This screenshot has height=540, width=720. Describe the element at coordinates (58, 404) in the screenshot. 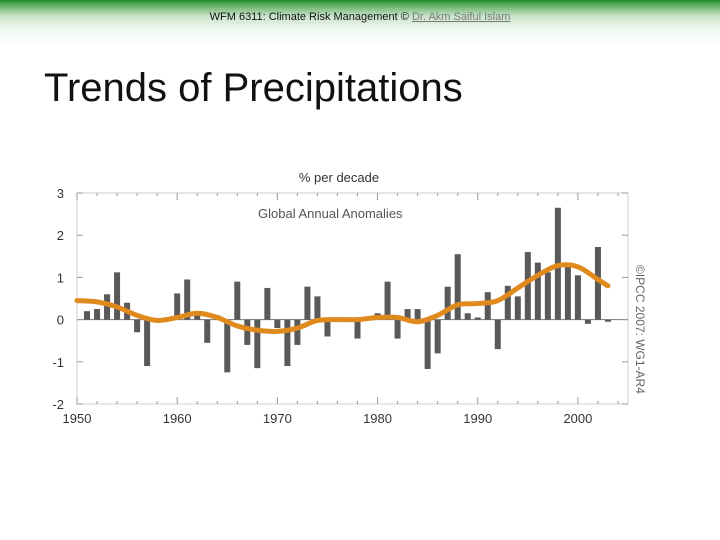

I see `y-tick-label: -2` at that location.